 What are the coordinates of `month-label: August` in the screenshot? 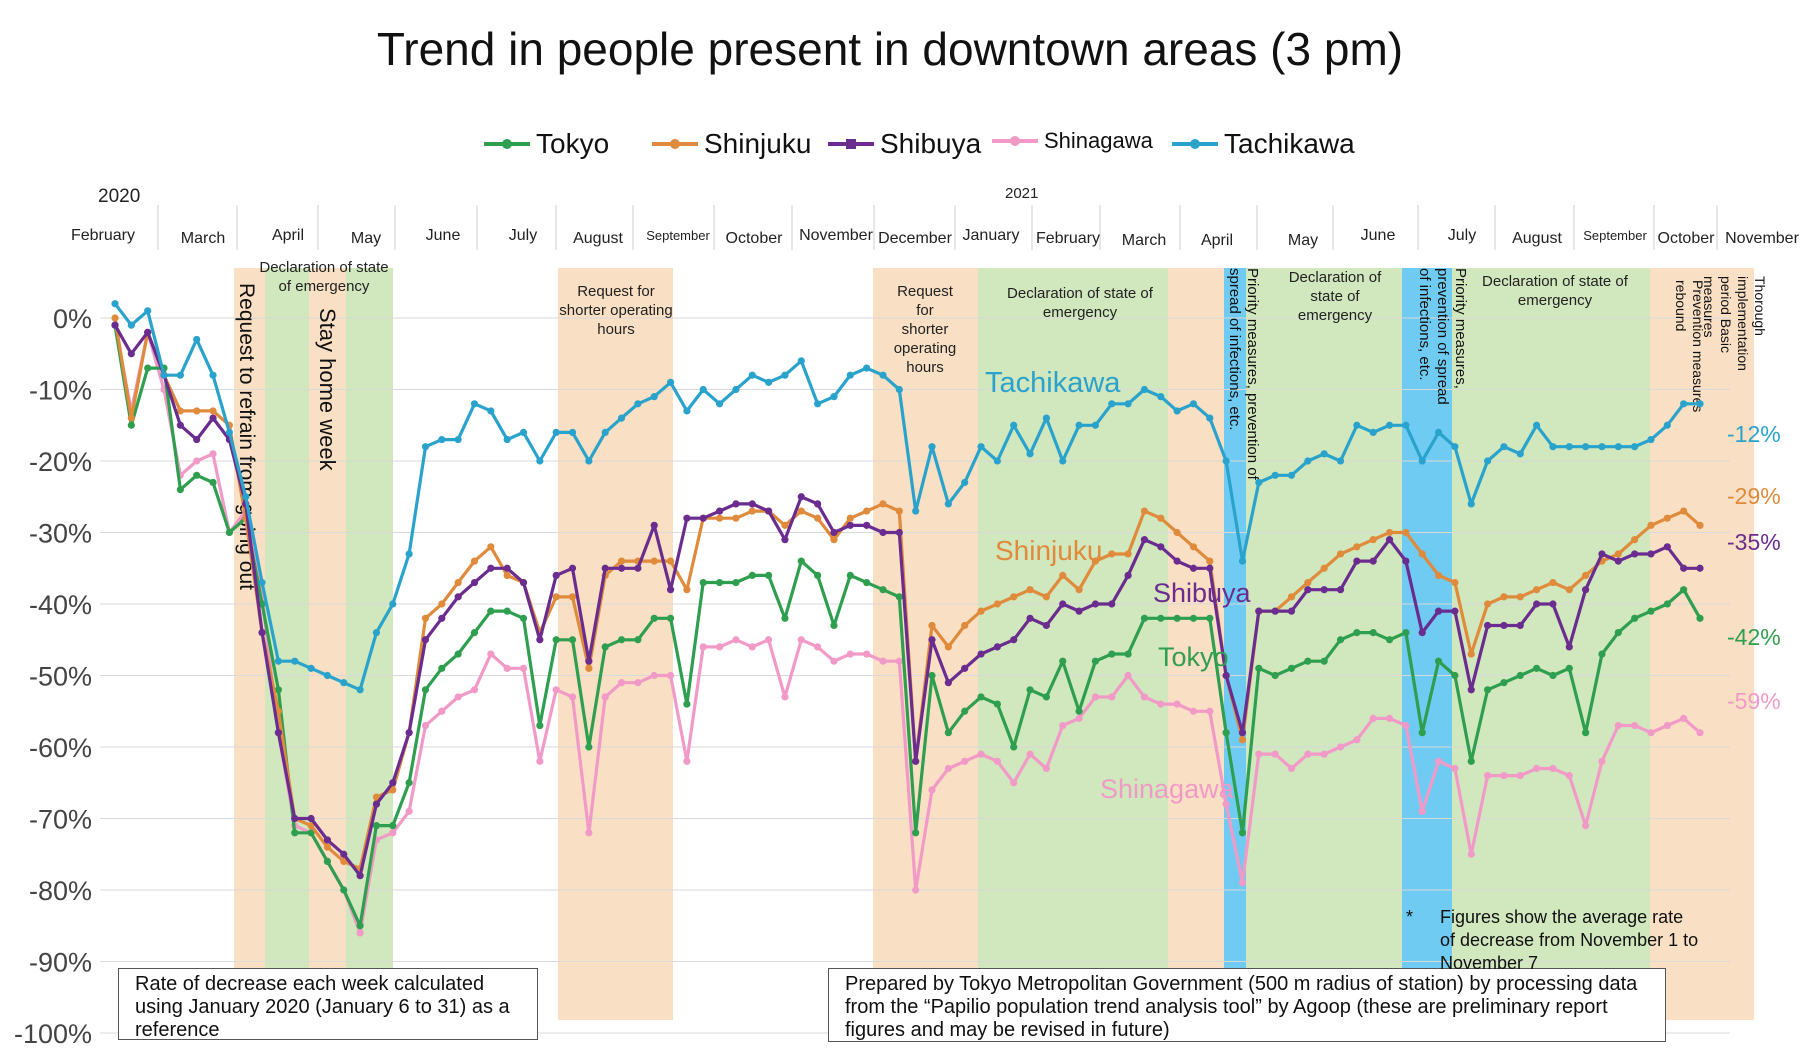 It's located at (1537, 238).